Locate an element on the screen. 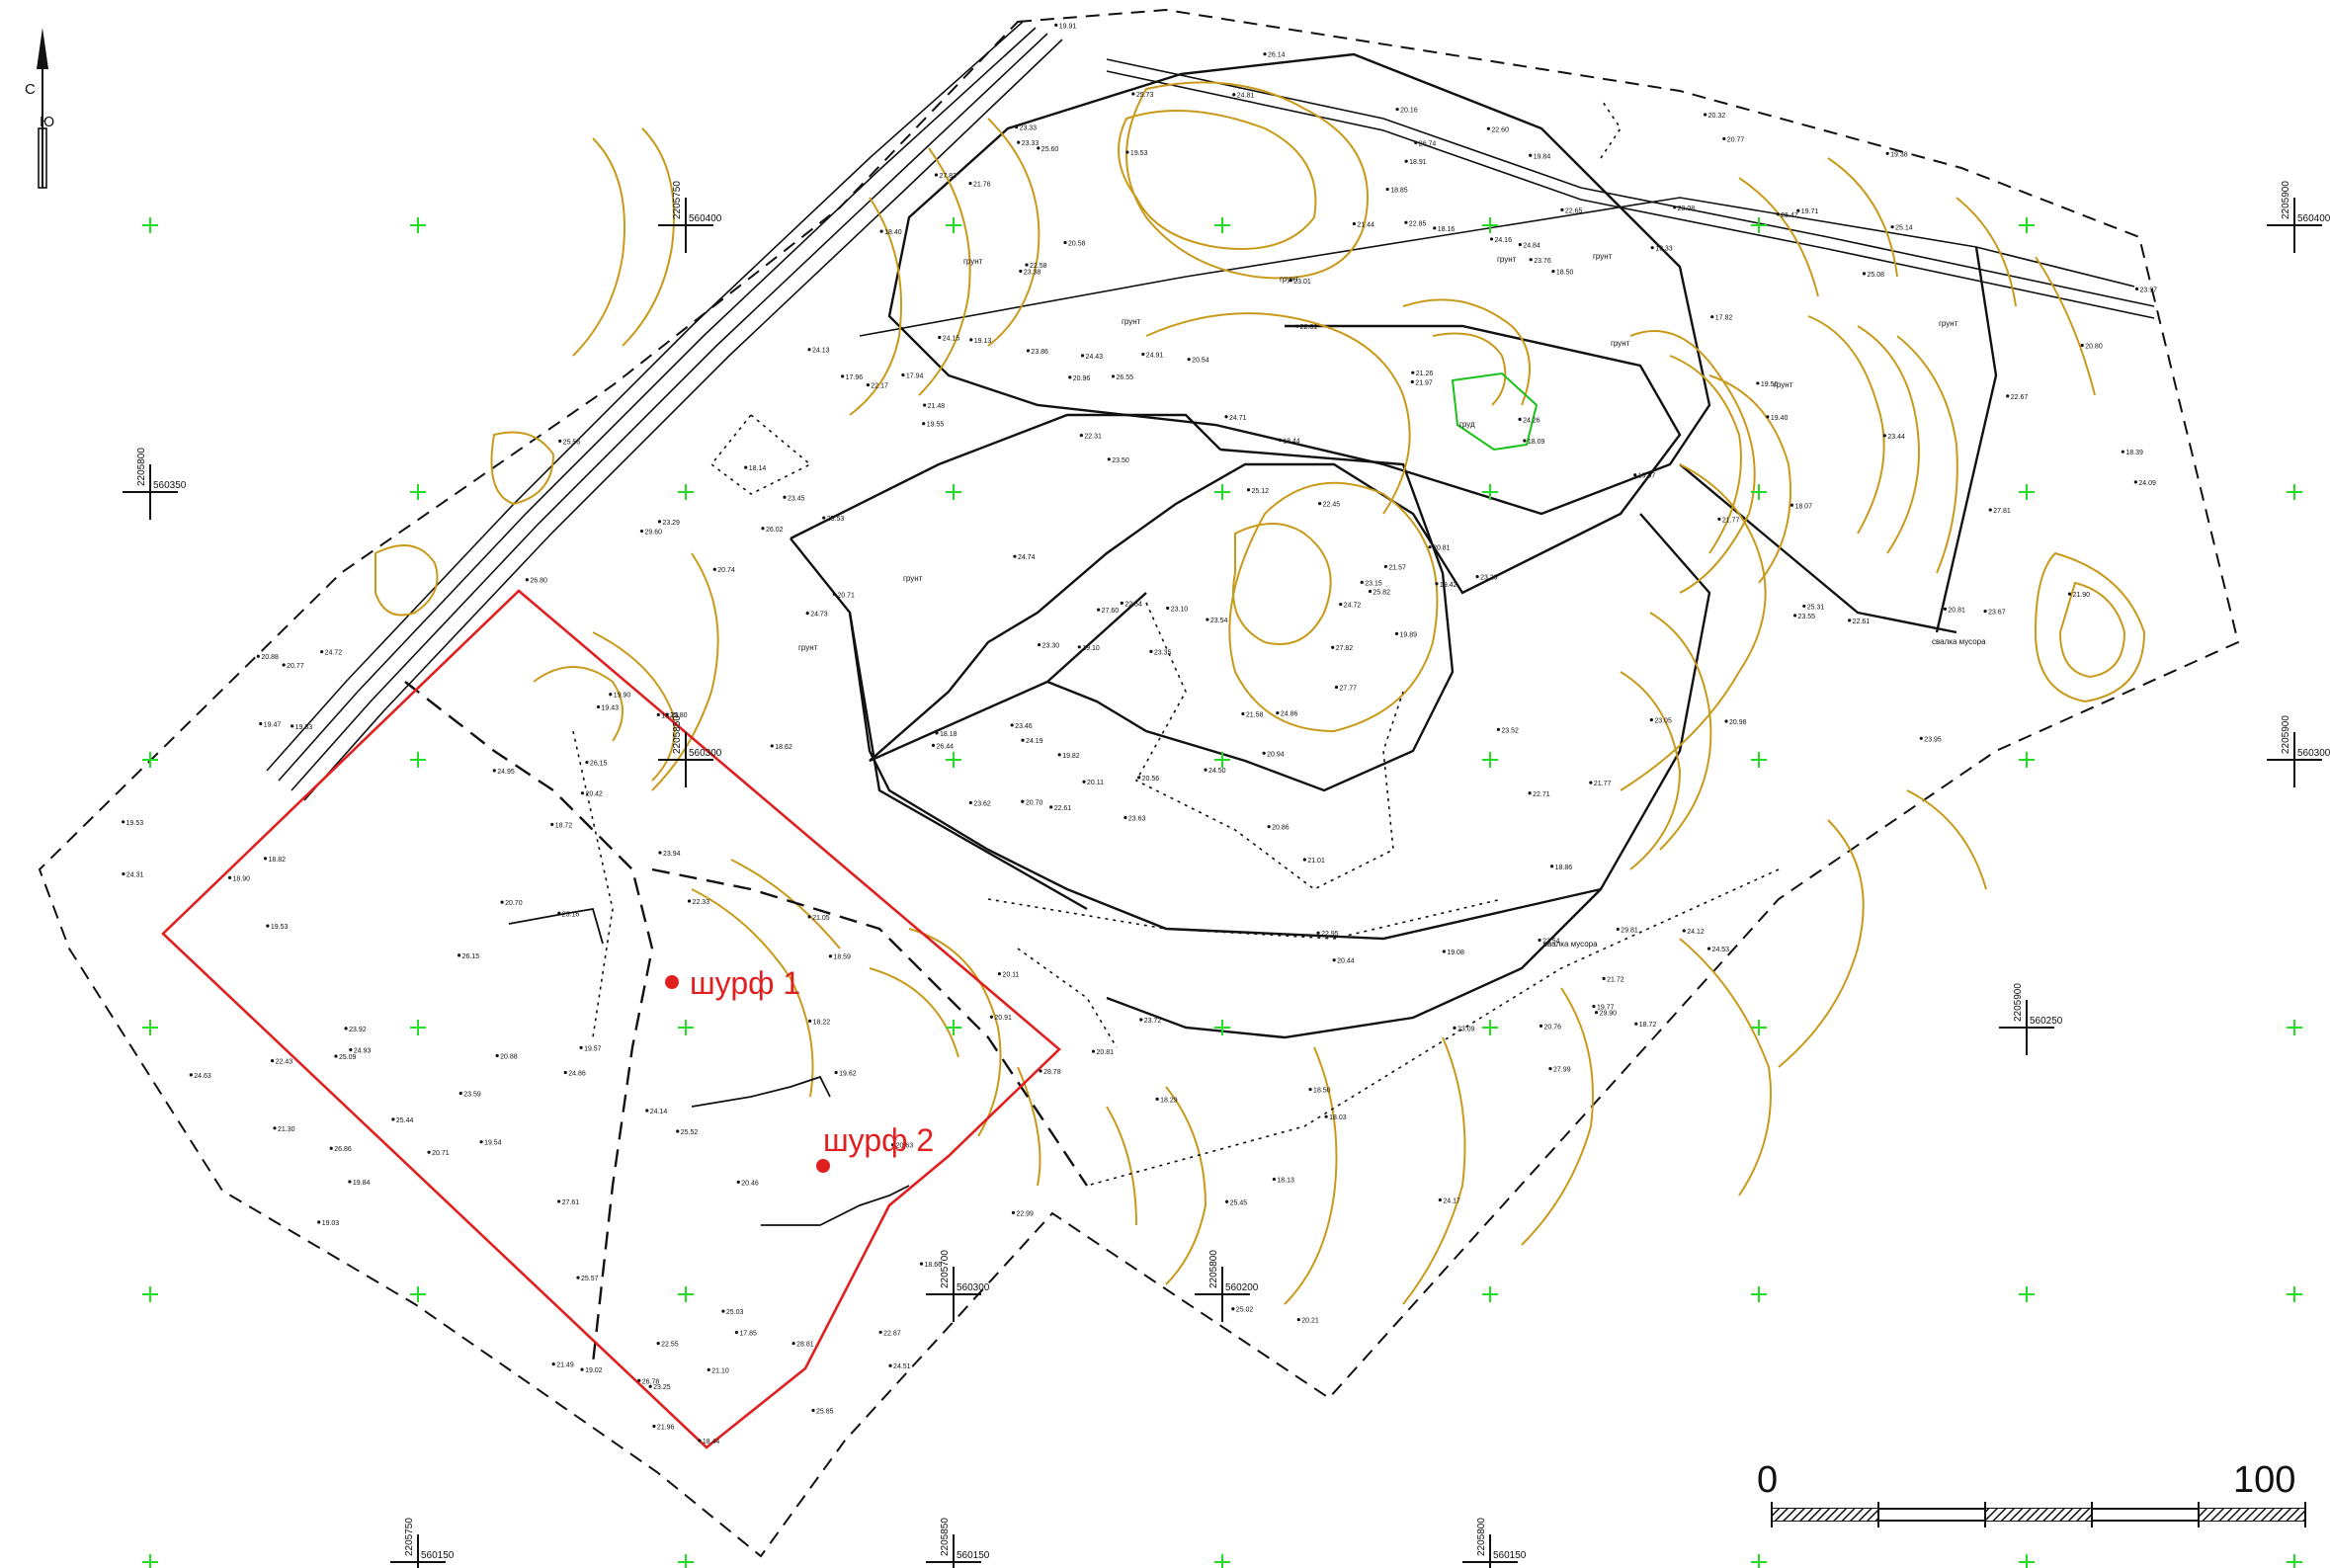 This screenshot has width=2330, height=1568. spot-height: 20.70 is located at coordinates (1031, 802).